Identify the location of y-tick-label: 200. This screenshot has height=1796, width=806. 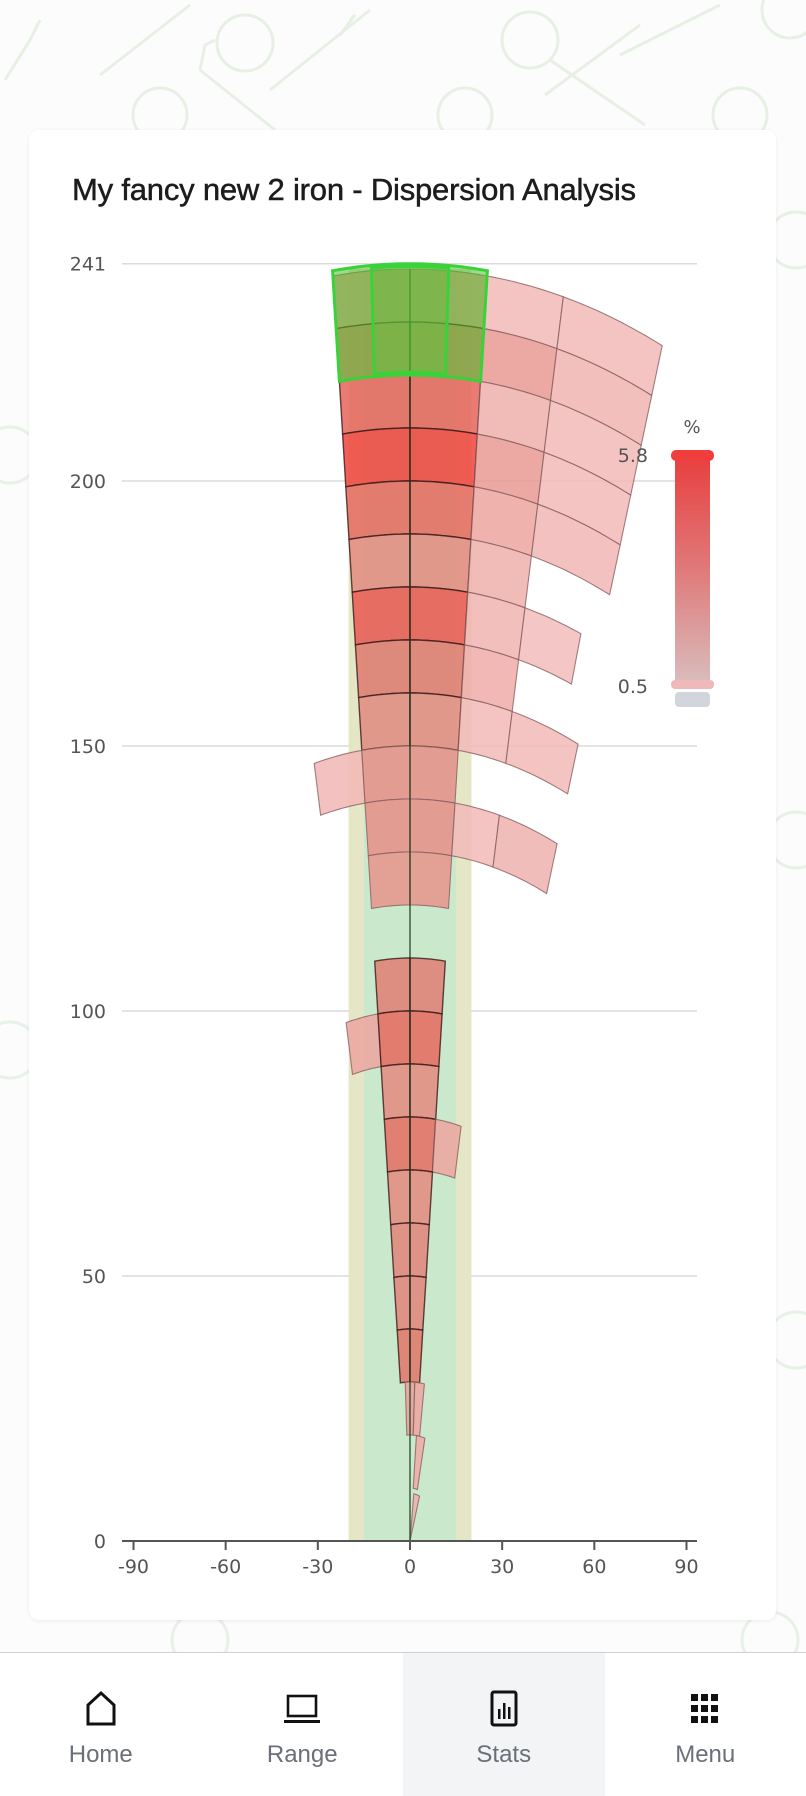
(88, 482).